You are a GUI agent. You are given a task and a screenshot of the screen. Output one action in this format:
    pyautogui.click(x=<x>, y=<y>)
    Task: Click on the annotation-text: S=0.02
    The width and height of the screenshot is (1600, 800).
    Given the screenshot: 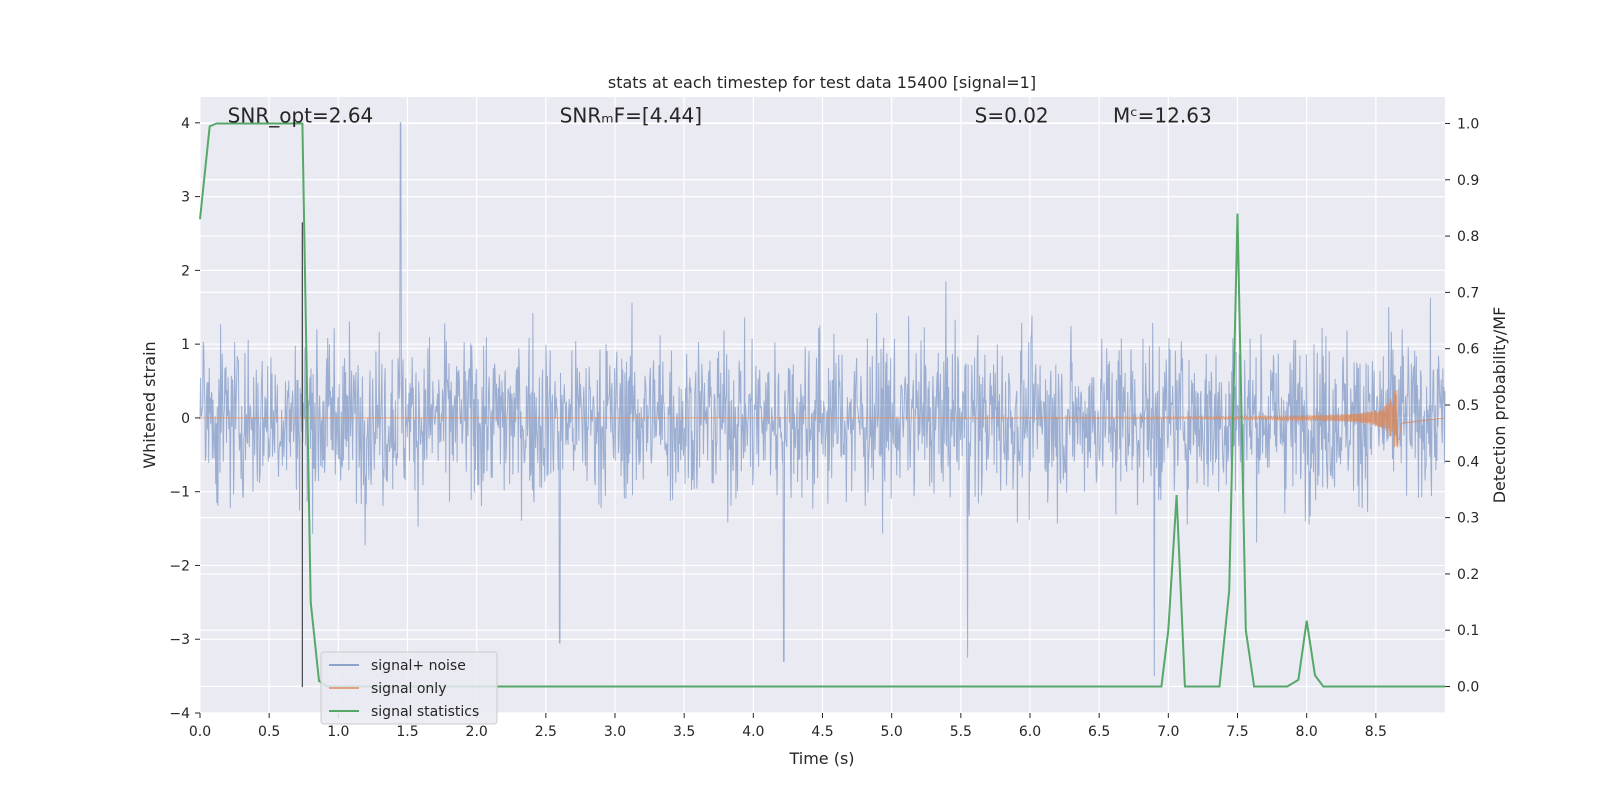 What is the action you would take?
    pyautogui.click(x=1012, y=115)
    